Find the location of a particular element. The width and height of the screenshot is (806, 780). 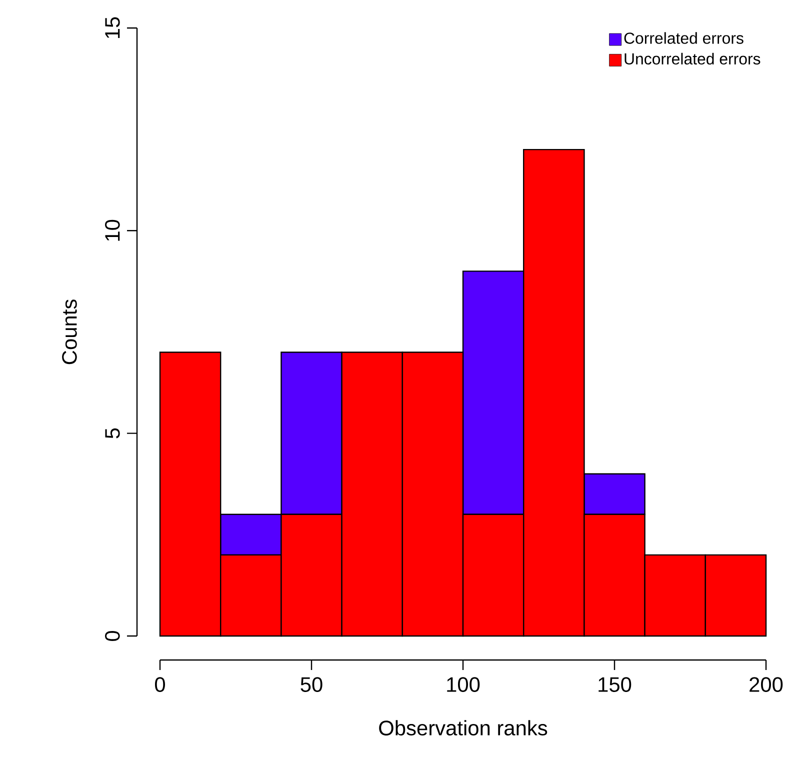

y-tick-label: 10 is located at coordinates (112, 230).